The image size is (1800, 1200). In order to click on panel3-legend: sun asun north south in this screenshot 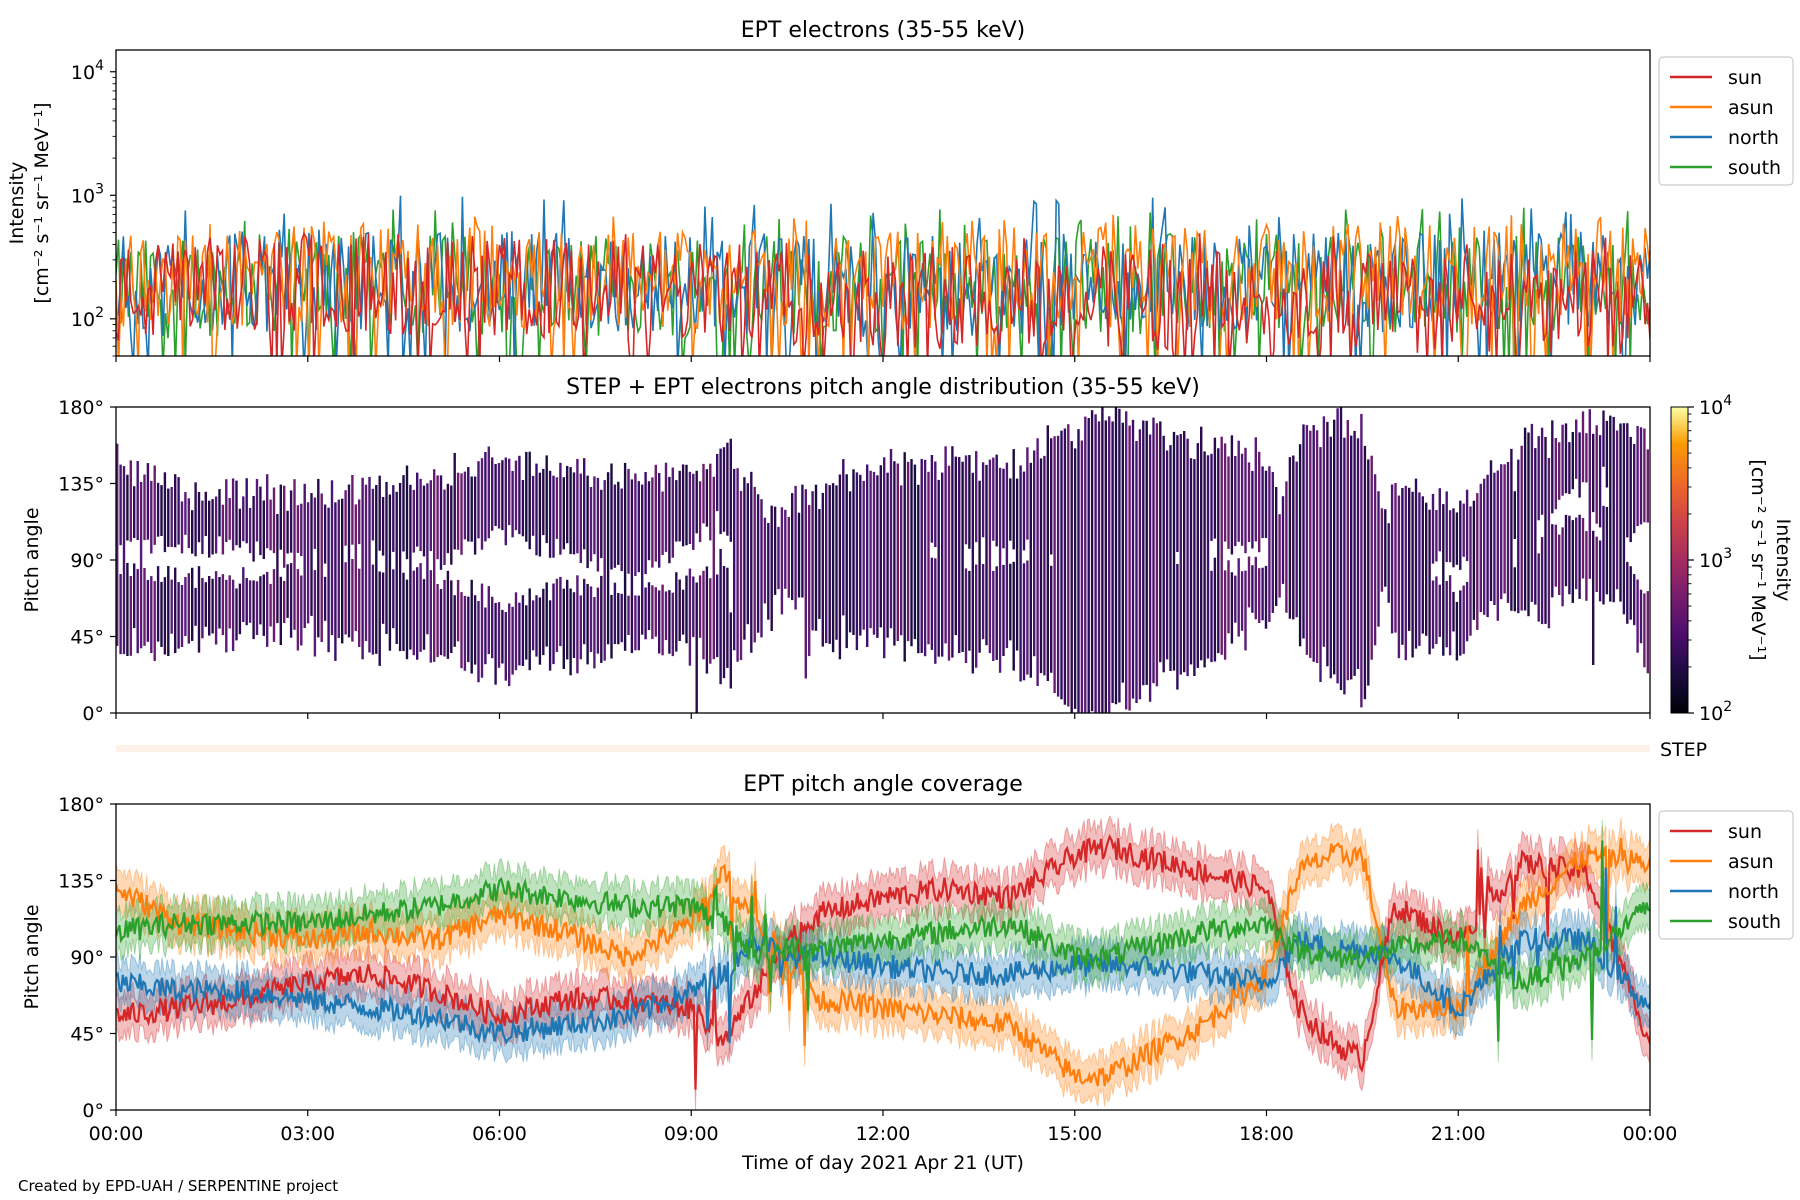, I will do `click(1726, 875)`.